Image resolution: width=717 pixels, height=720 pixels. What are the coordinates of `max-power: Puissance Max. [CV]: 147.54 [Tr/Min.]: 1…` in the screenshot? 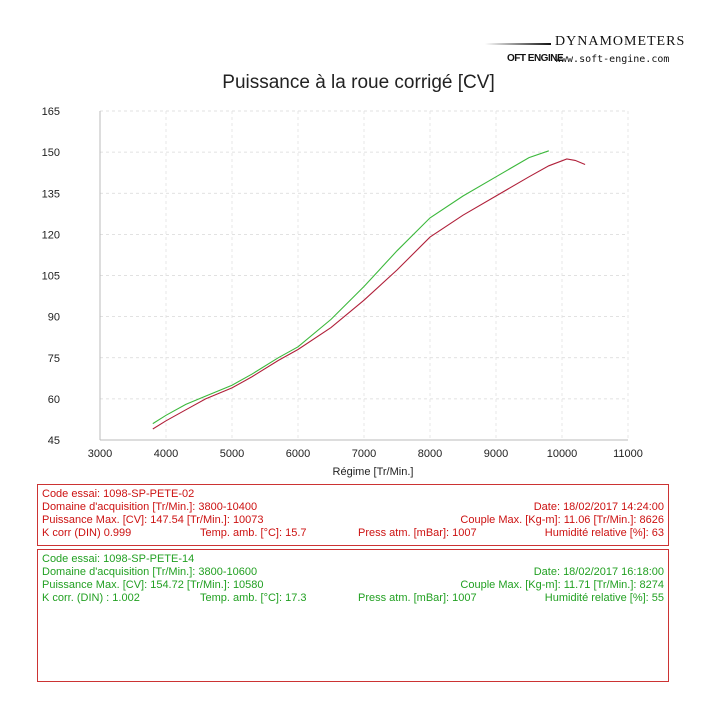 It's located at (153, 520).